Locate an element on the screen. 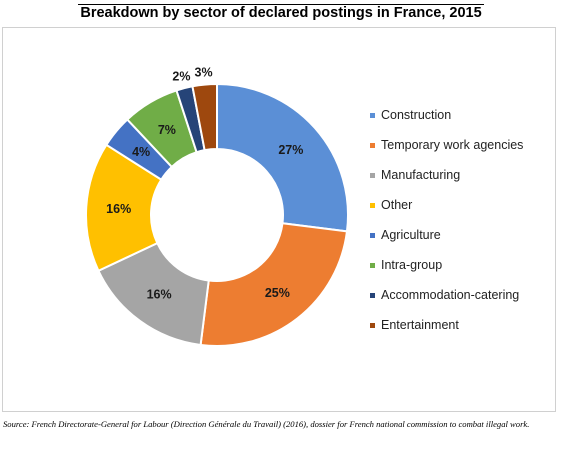 The height and width of the screenshot is (451, 562). legend-item-temporary-work-agencies: Temporary work agencies is located at coordinates (446, 145).